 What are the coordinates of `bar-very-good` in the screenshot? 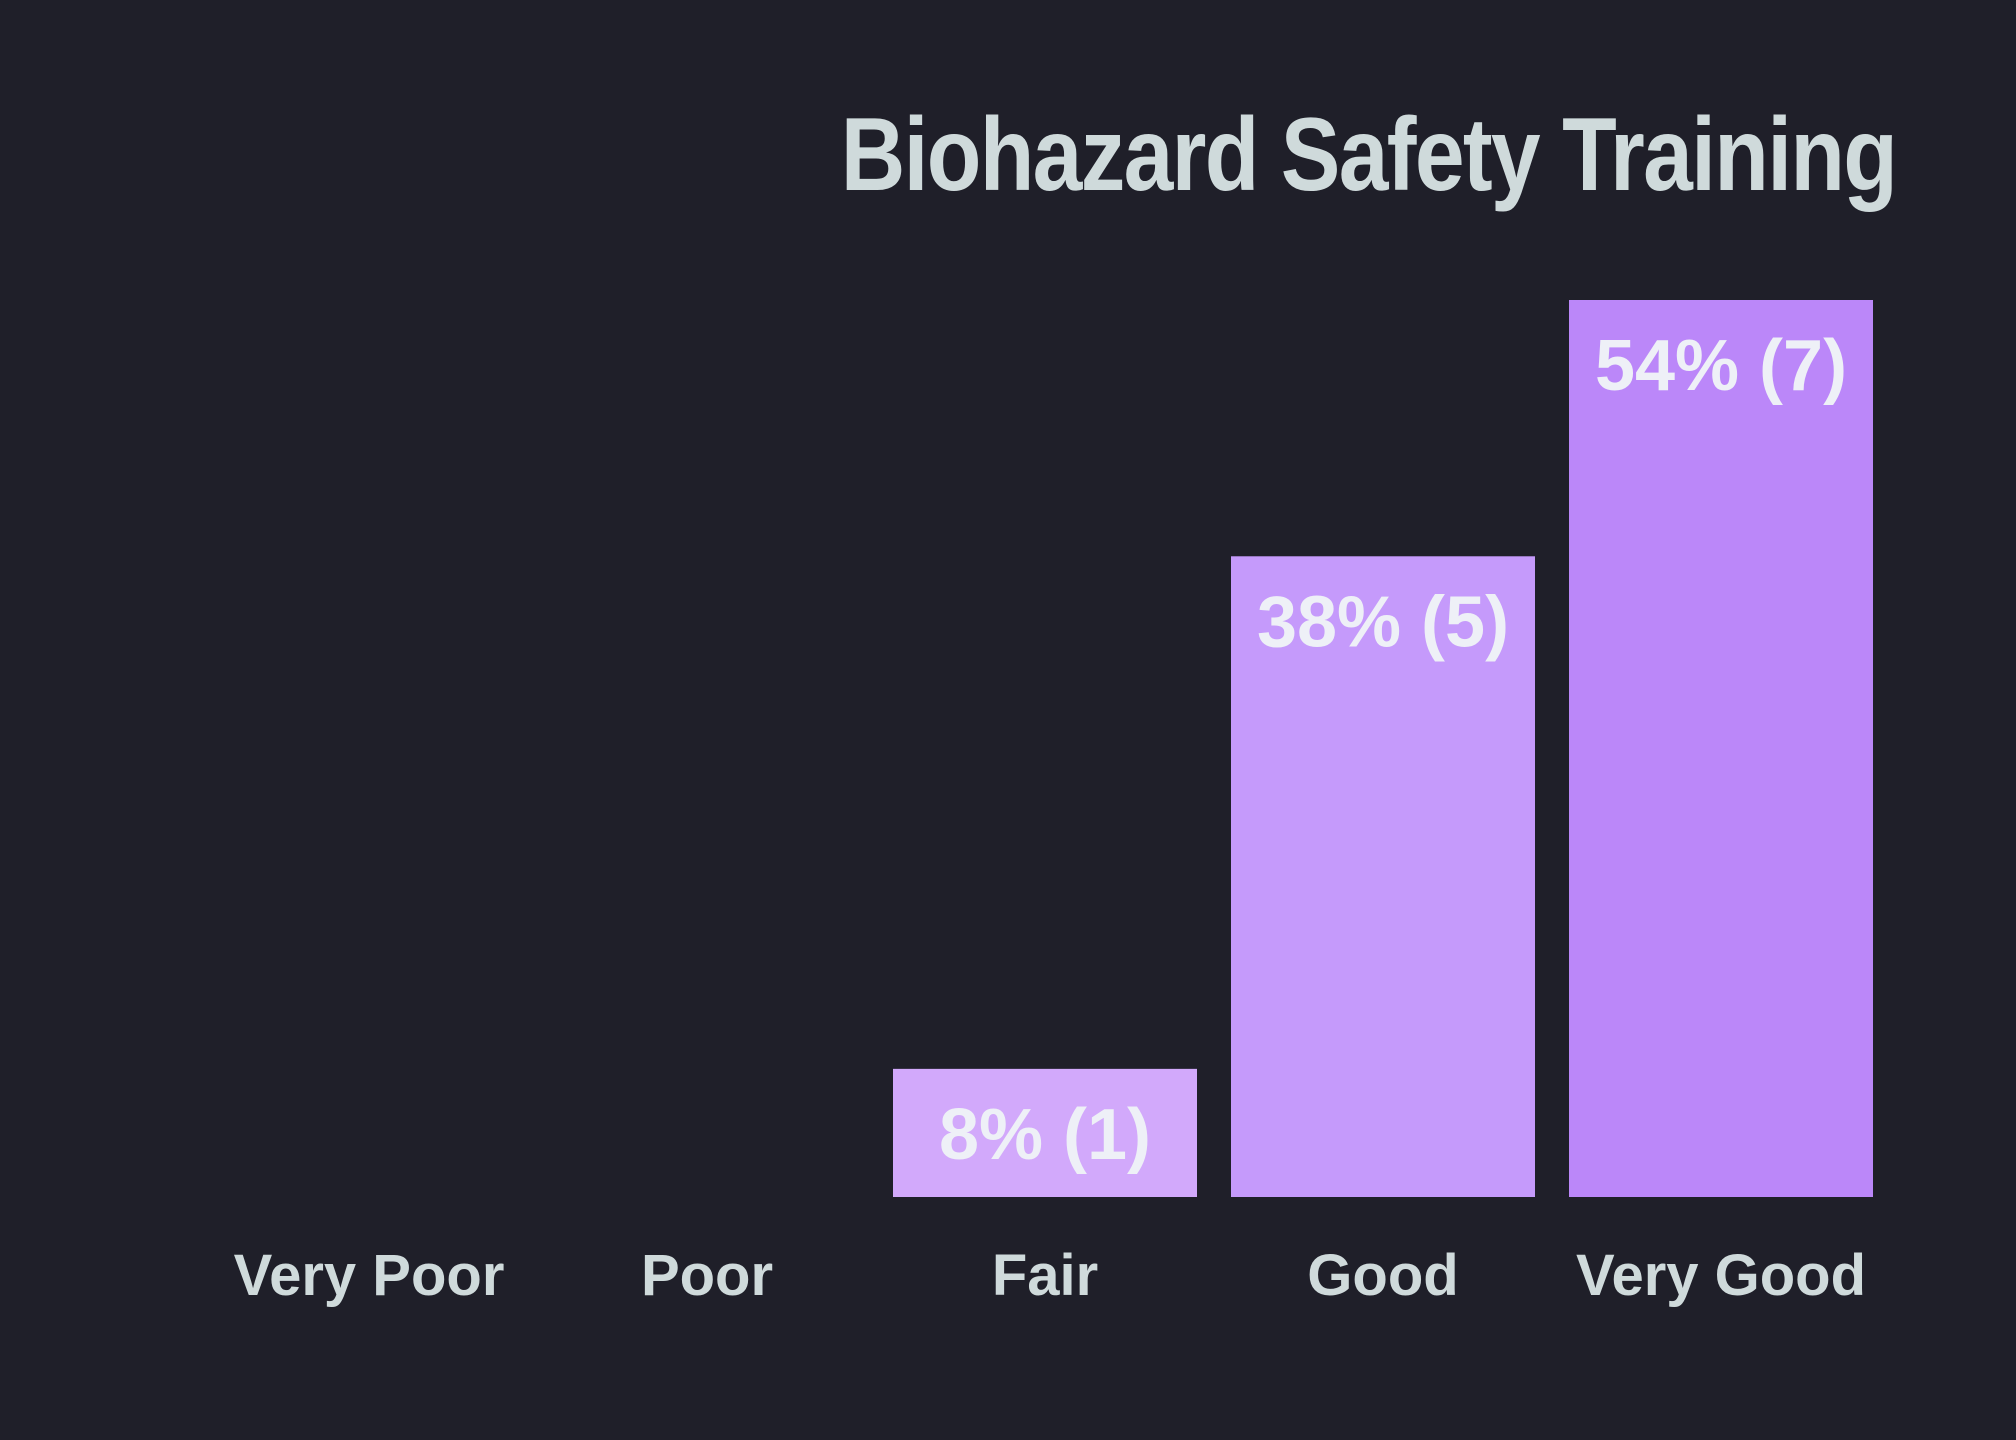 It's located at (1721, 748).